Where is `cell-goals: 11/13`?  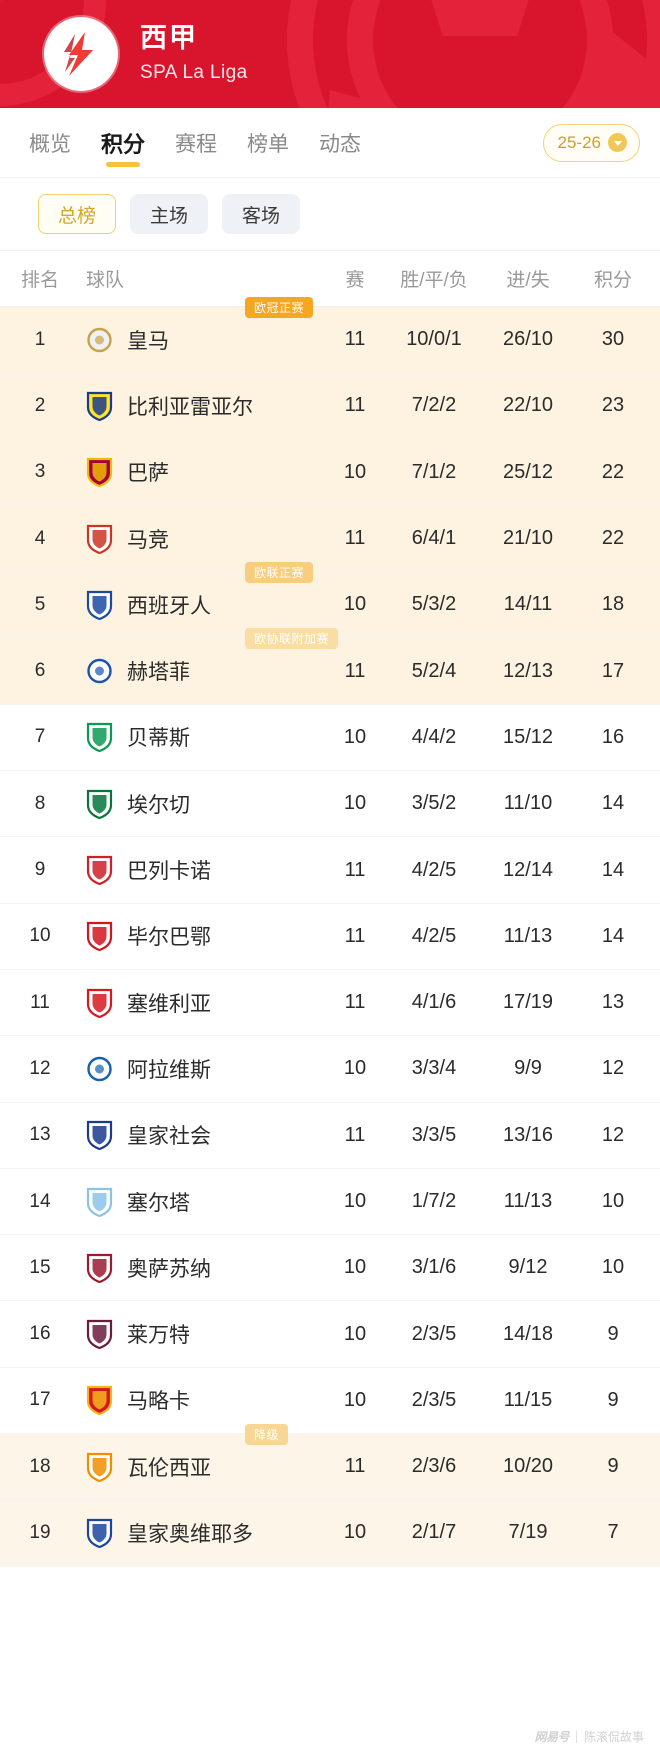 cell-goals: 11/13 is located at coordinates (528, 1201).